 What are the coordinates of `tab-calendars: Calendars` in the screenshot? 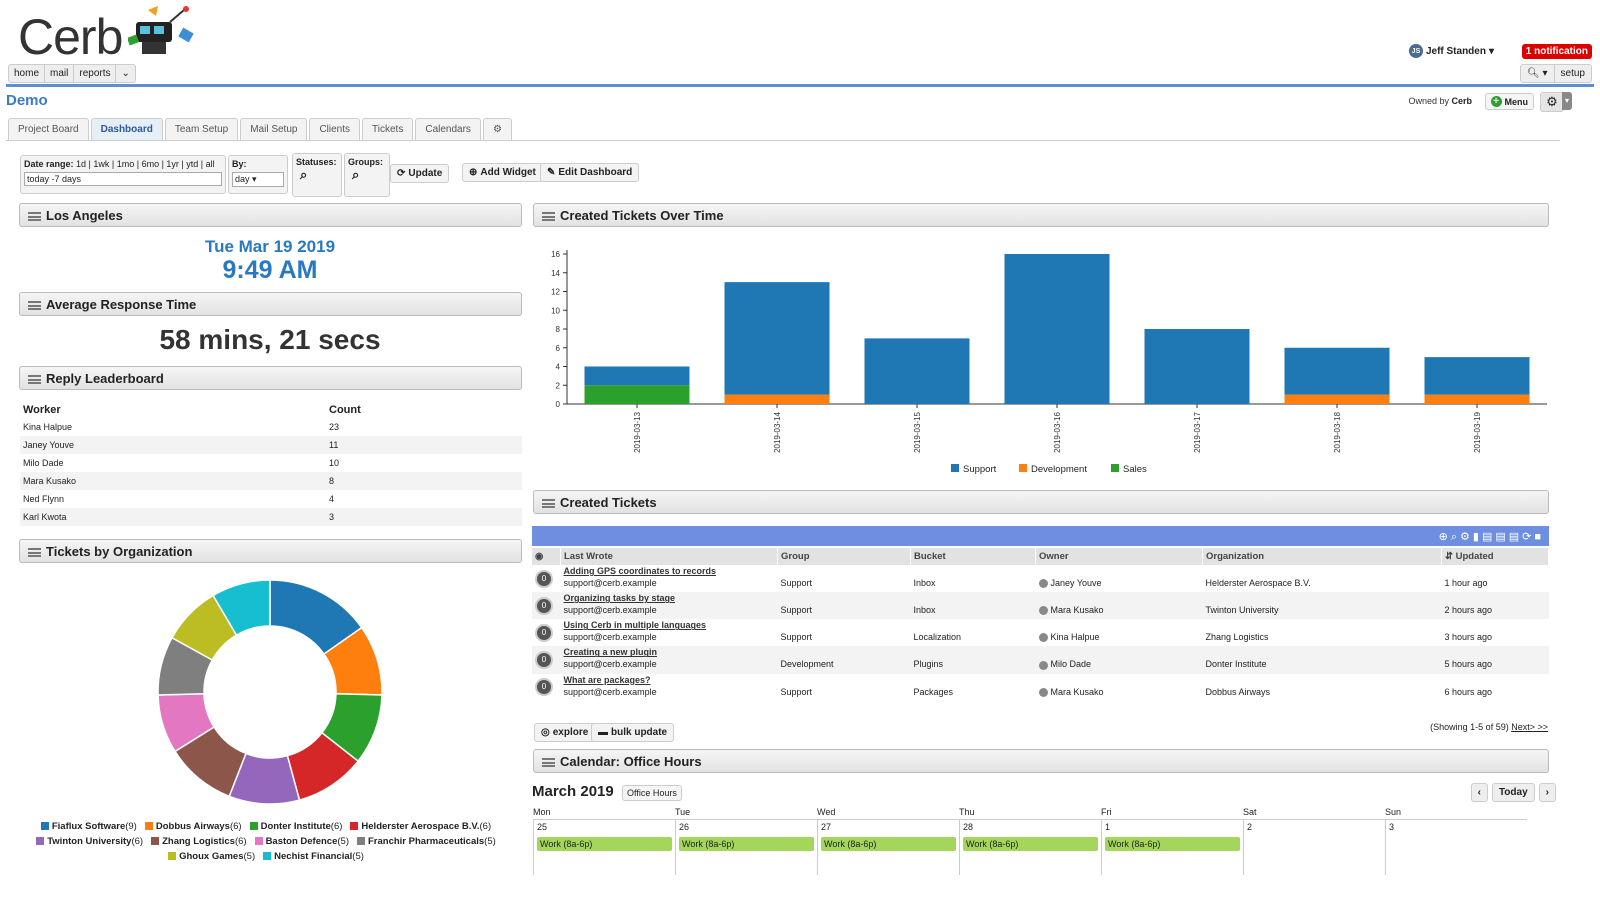 It's located at (448, 129).